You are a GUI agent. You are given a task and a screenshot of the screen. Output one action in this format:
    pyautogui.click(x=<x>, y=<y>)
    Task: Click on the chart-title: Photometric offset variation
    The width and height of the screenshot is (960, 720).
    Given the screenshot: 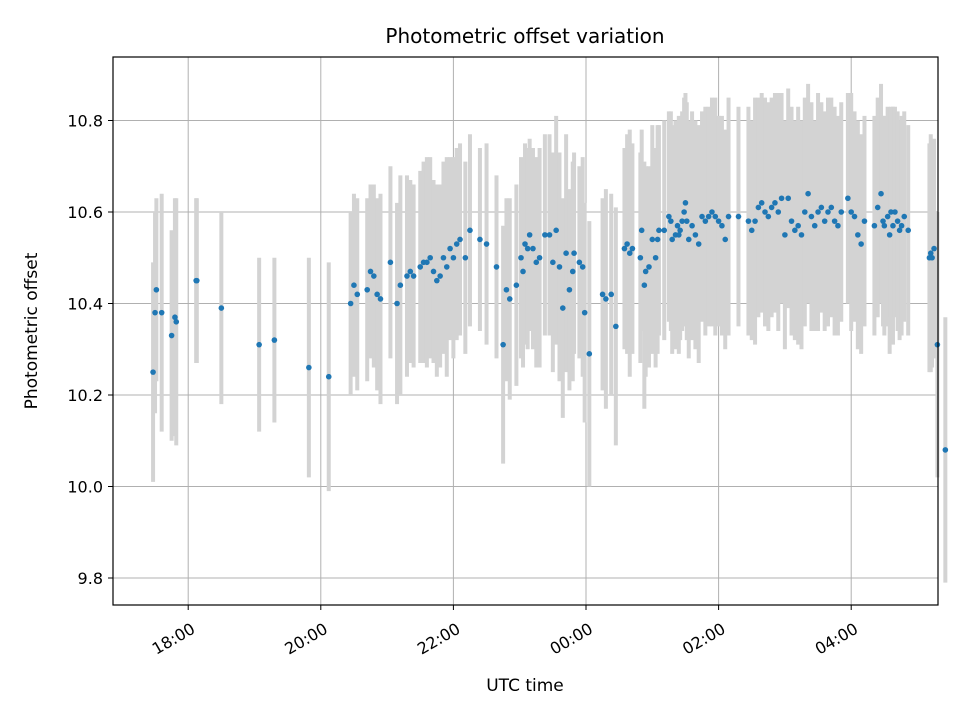 What is the action you would take?
    pyautogui.click(x=524, y=36)
    